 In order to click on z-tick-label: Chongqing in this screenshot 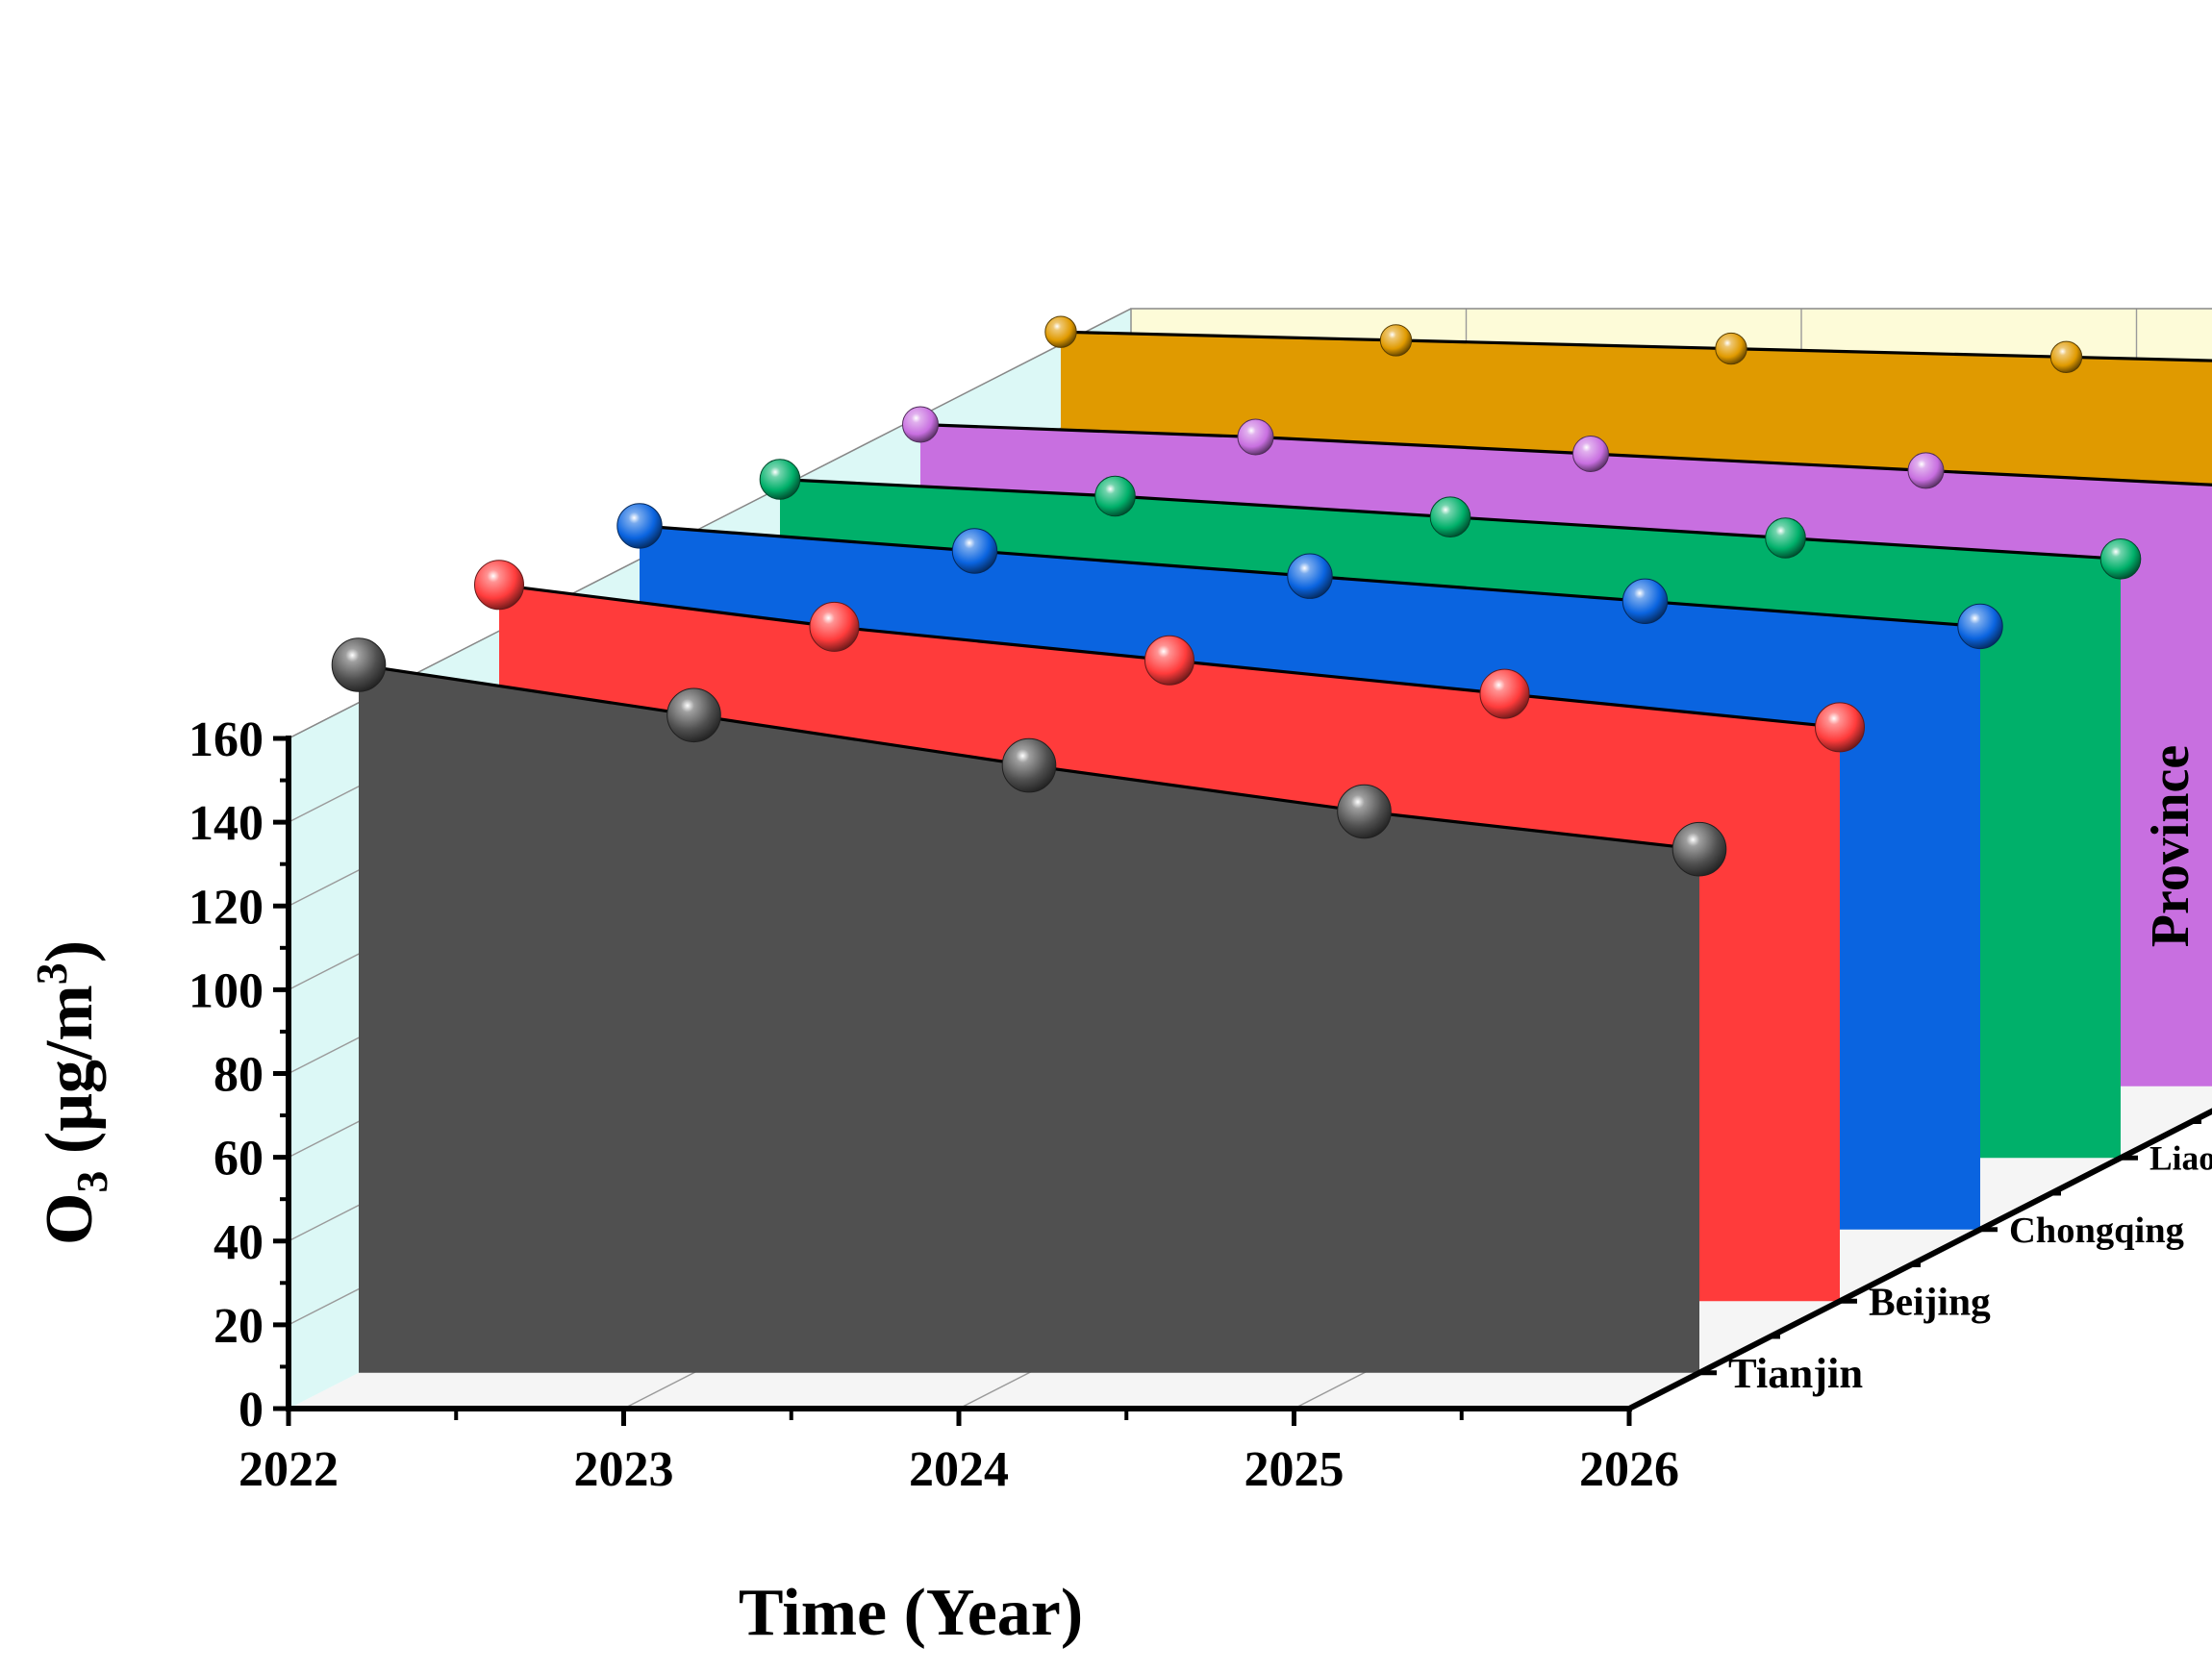, I will do `click(2097, 1231)`.